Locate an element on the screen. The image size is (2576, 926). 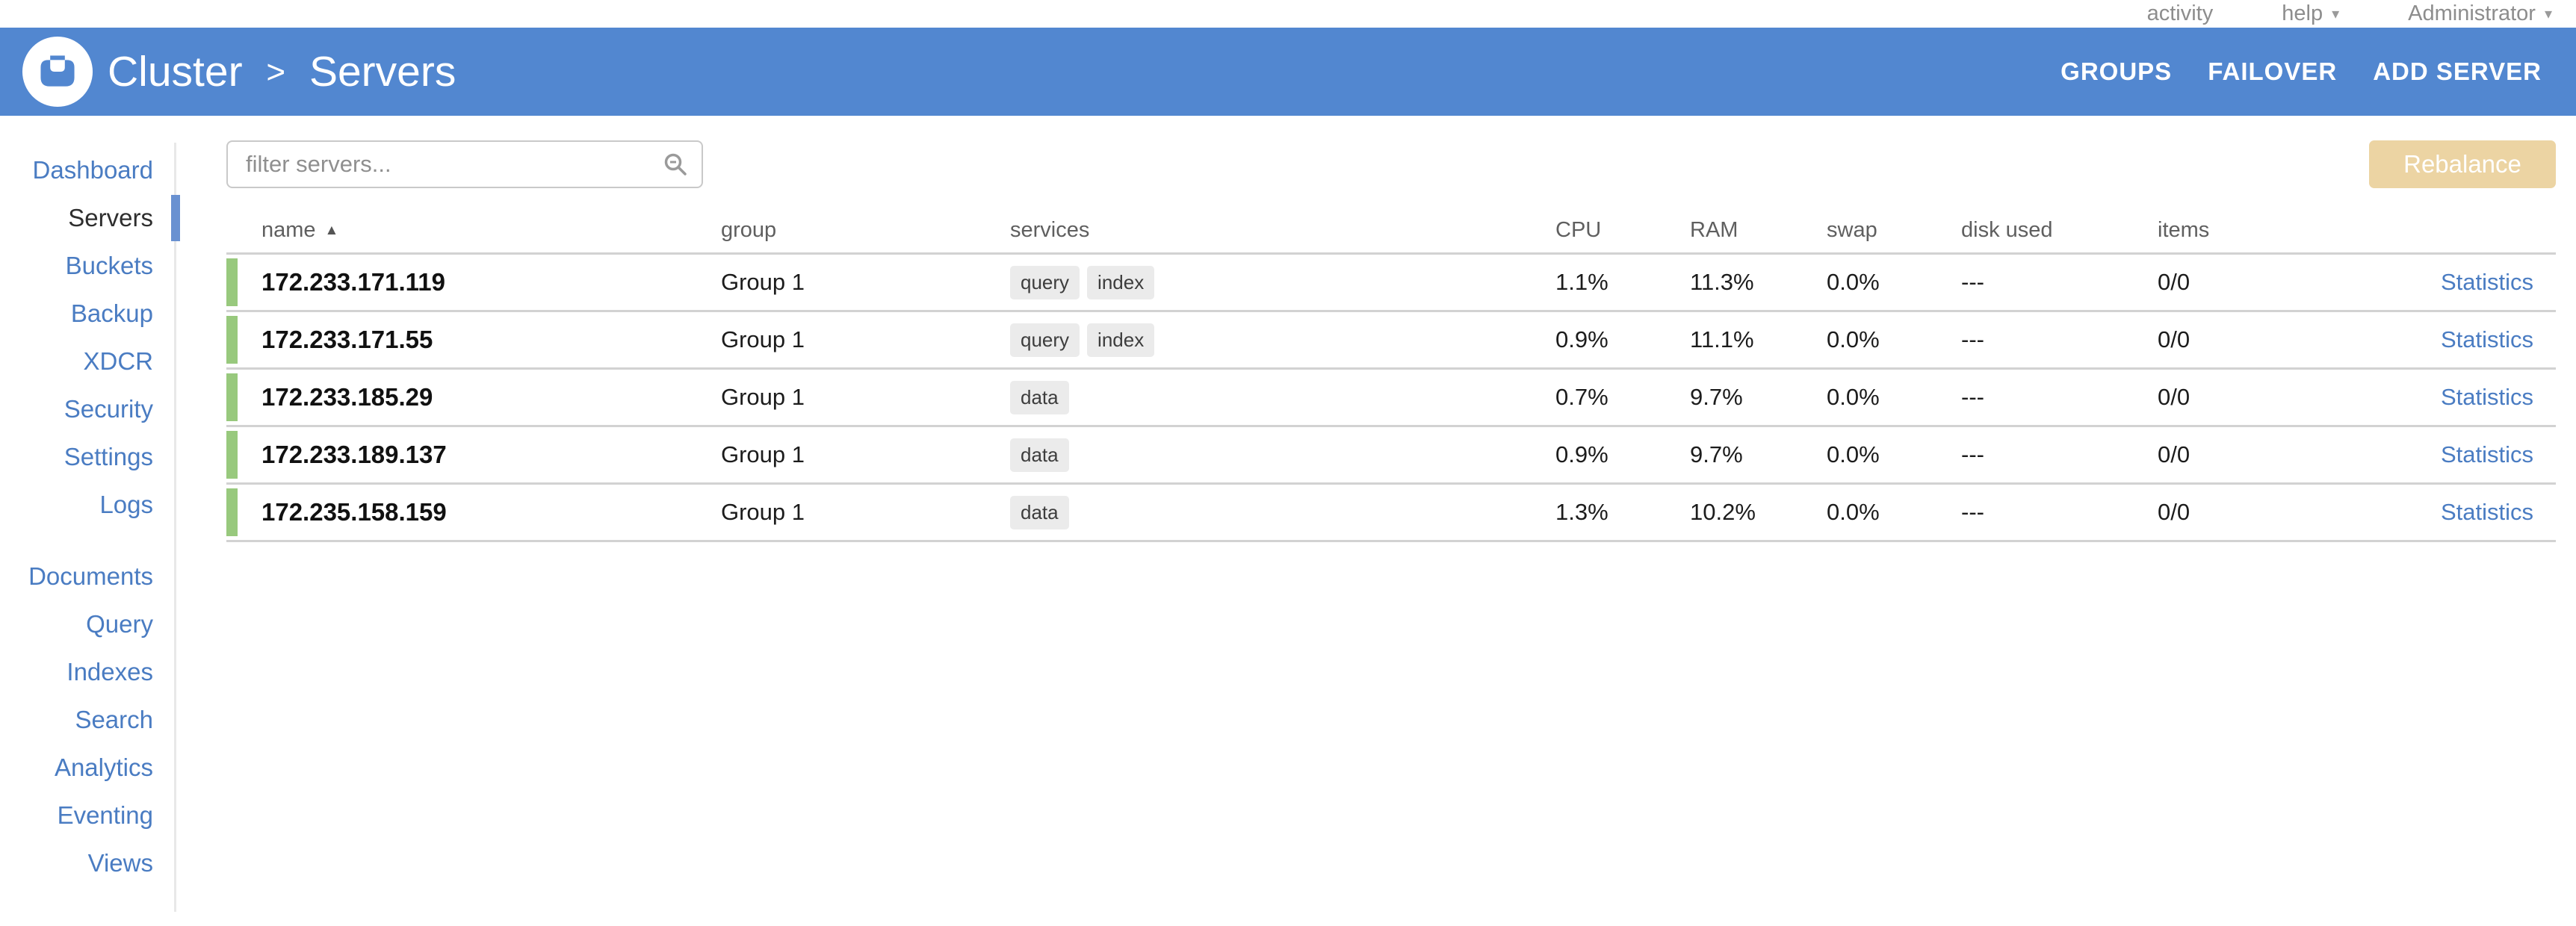
topbar-link-label: Administrator is located at coordinates (2472, 13).